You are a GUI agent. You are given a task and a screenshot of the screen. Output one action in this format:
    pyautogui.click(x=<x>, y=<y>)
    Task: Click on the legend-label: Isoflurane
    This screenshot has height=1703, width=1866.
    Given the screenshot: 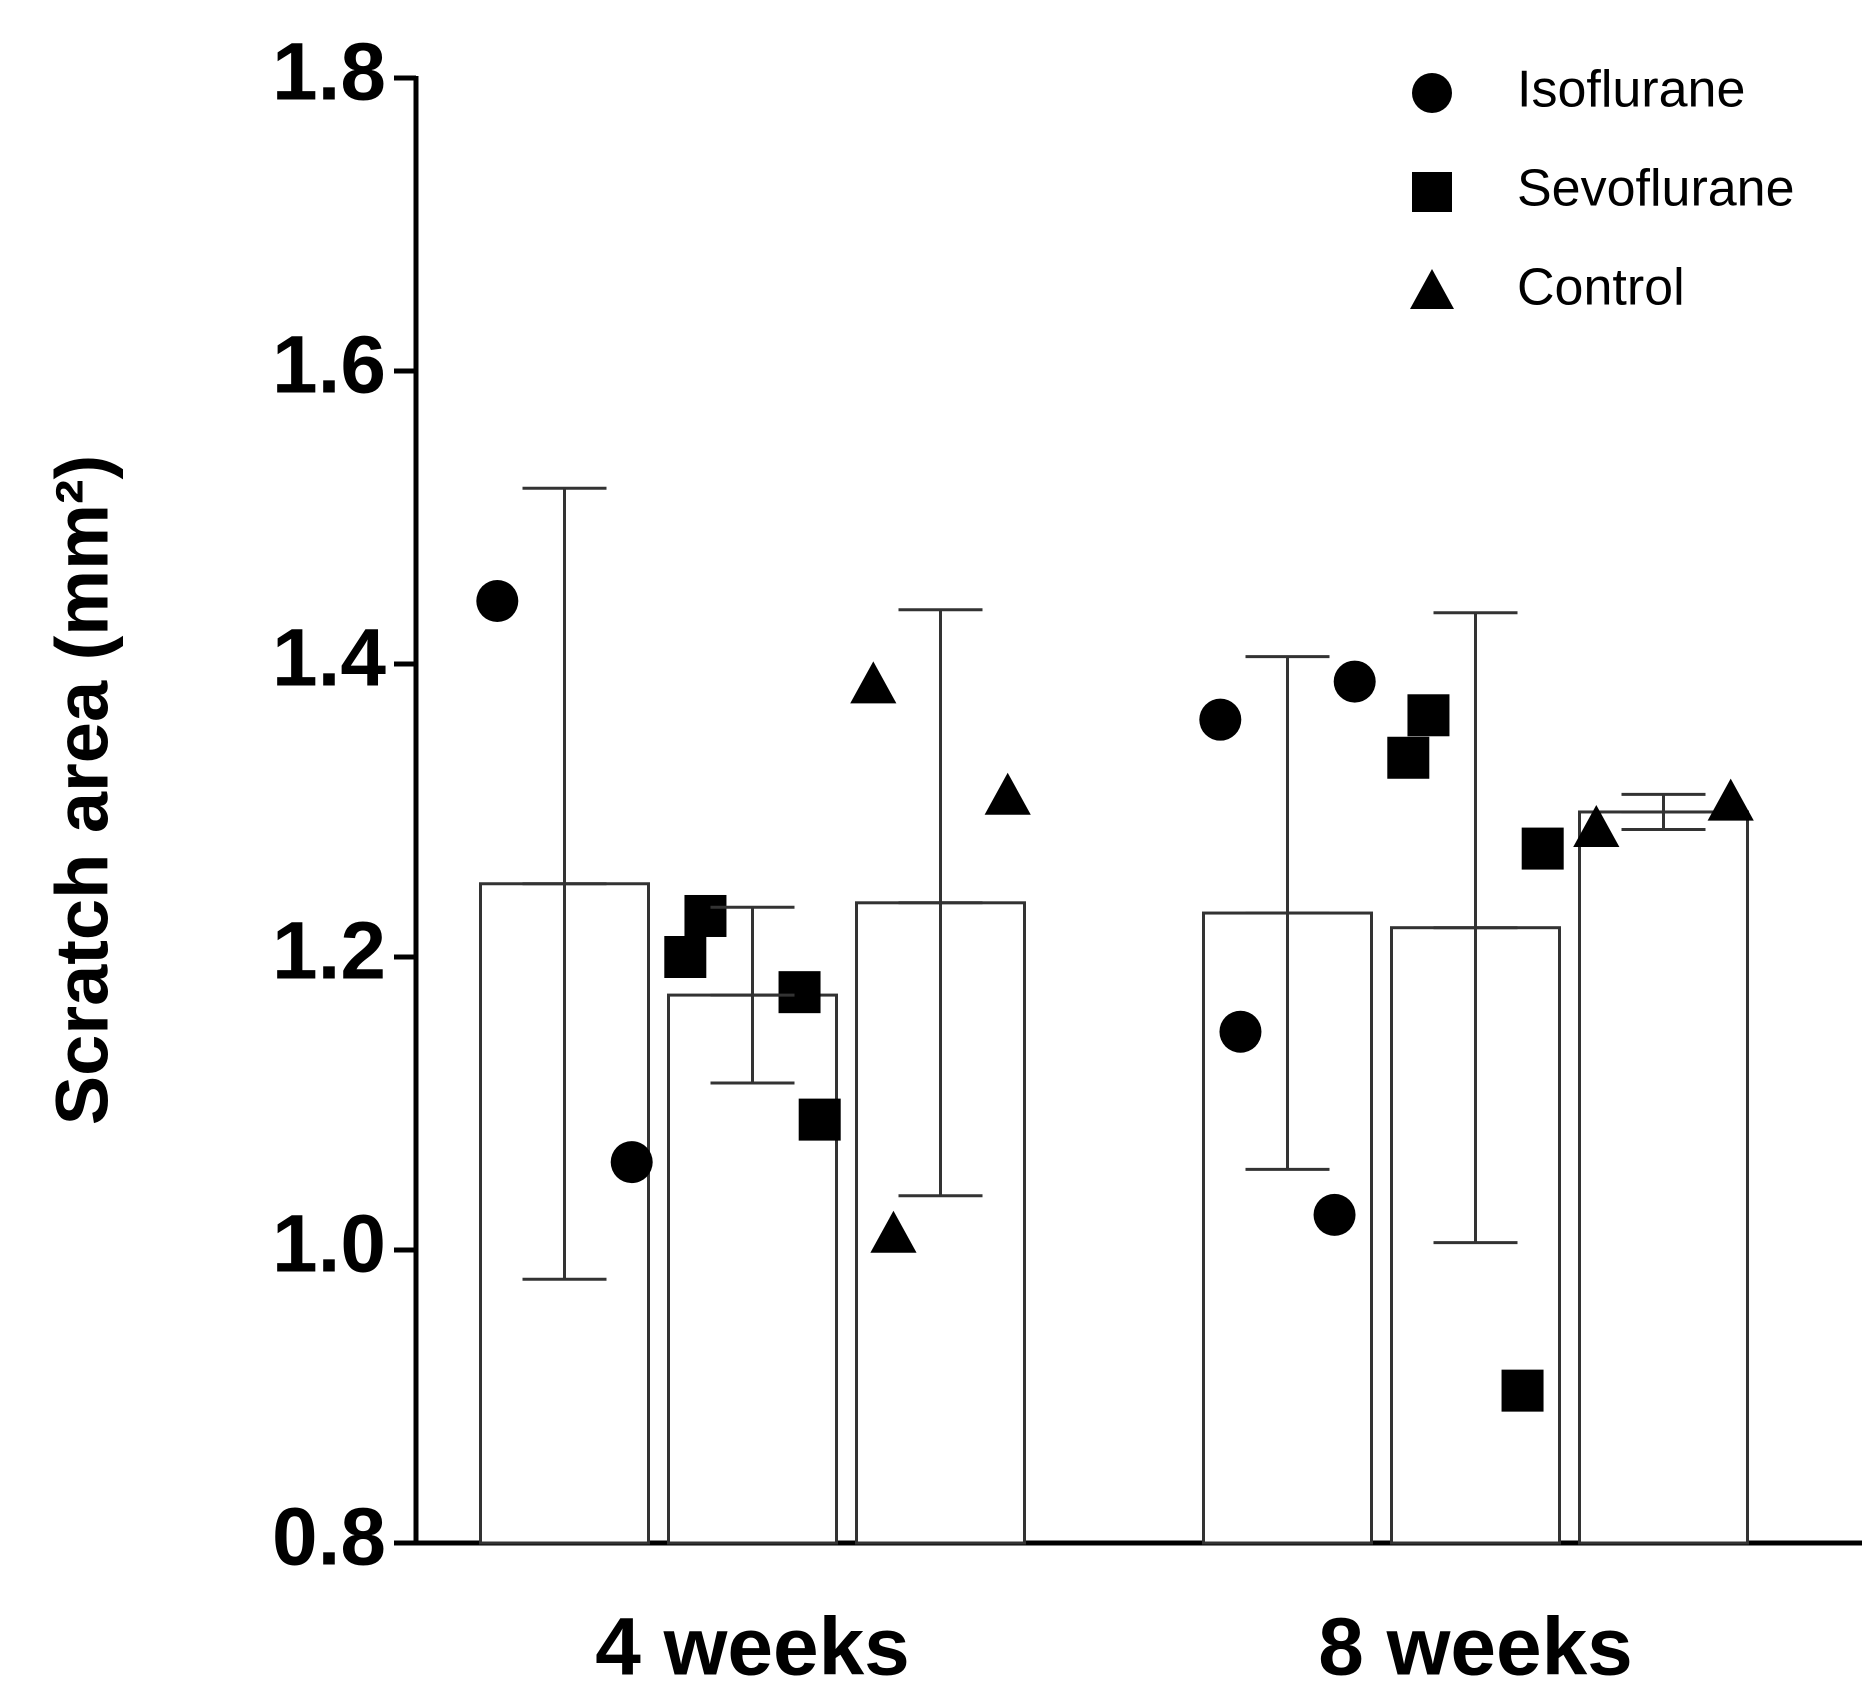 What is the action you would take?
    pyautogui.click(x=1631, y=90)
    